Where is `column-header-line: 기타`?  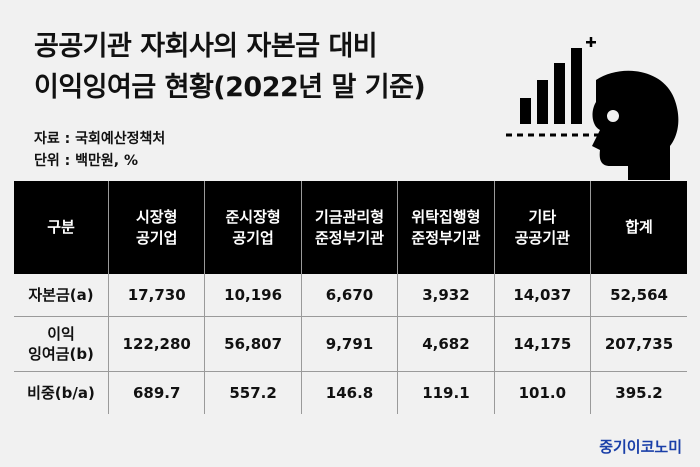
column-header-line: 기타 is located at coordinates (542, 216).